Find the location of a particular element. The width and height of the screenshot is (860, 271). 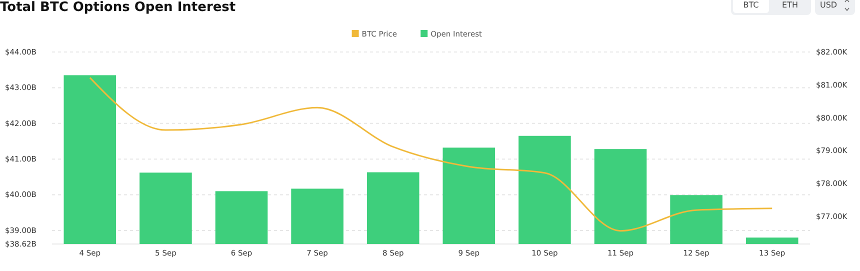

text: BTC is located at coordinates (751, 5).